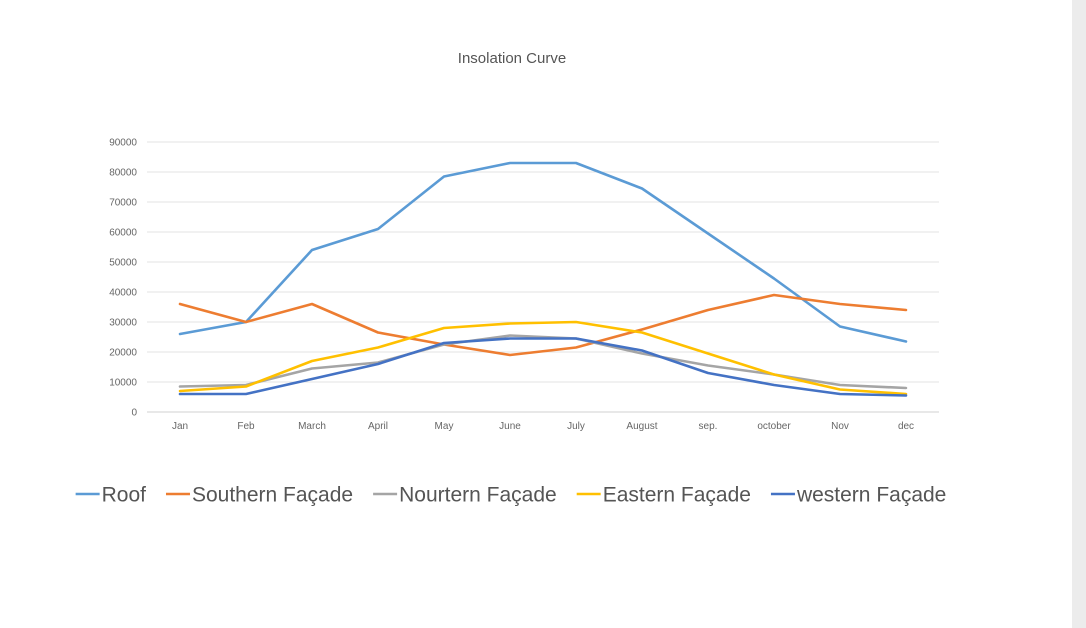 The image size is (1086, 628). Describe the element at coordinates (123, 353) in the screenshot. I see `y-tick-label: 20000` at that location.